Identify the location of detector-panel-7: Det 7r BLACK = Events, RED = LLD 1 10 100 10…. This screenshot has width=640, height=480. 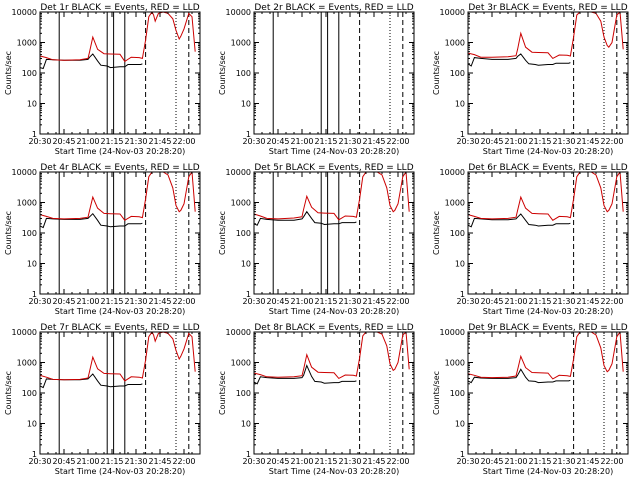
(102, 399).